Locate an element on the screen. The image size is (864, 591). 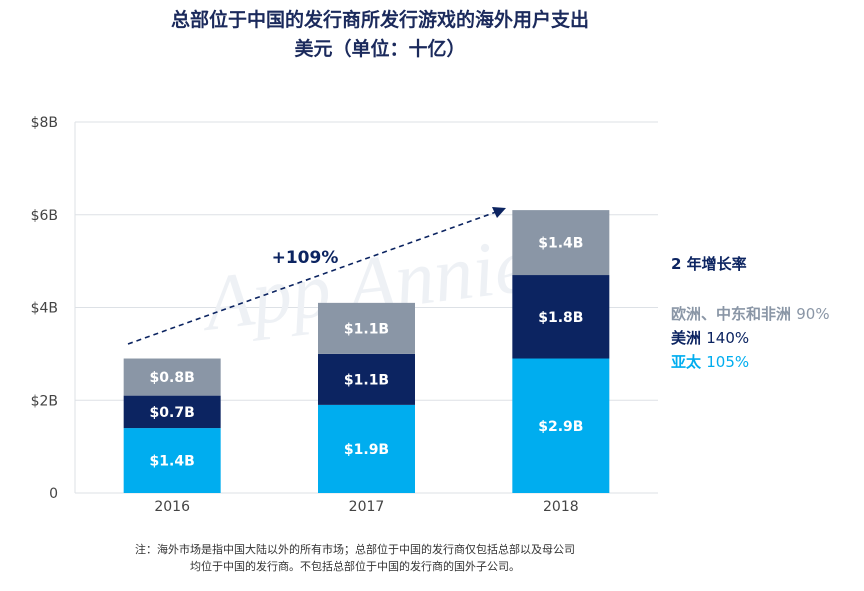
x-tick-label: 2017 is located at coordinates (367, 507).